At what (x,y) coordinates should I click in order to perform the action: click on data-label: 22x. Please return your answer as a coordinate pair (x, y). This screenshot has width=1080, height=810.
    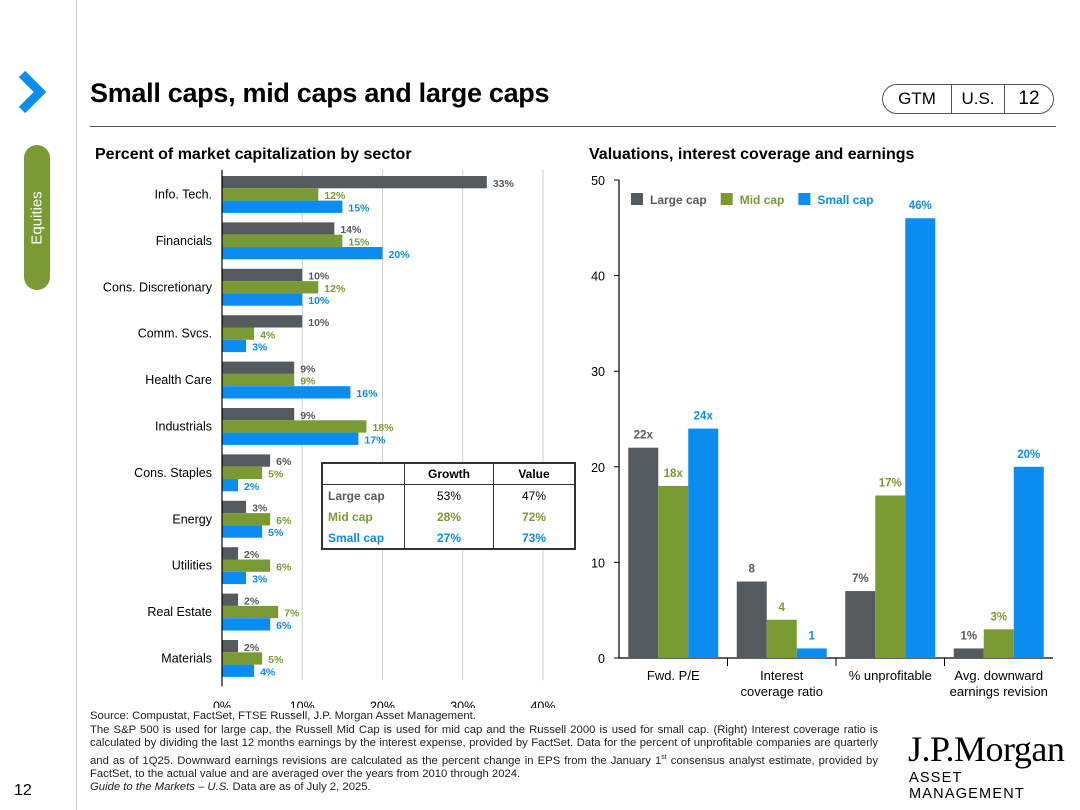
    Looking at the image, I should click on (644, 436).